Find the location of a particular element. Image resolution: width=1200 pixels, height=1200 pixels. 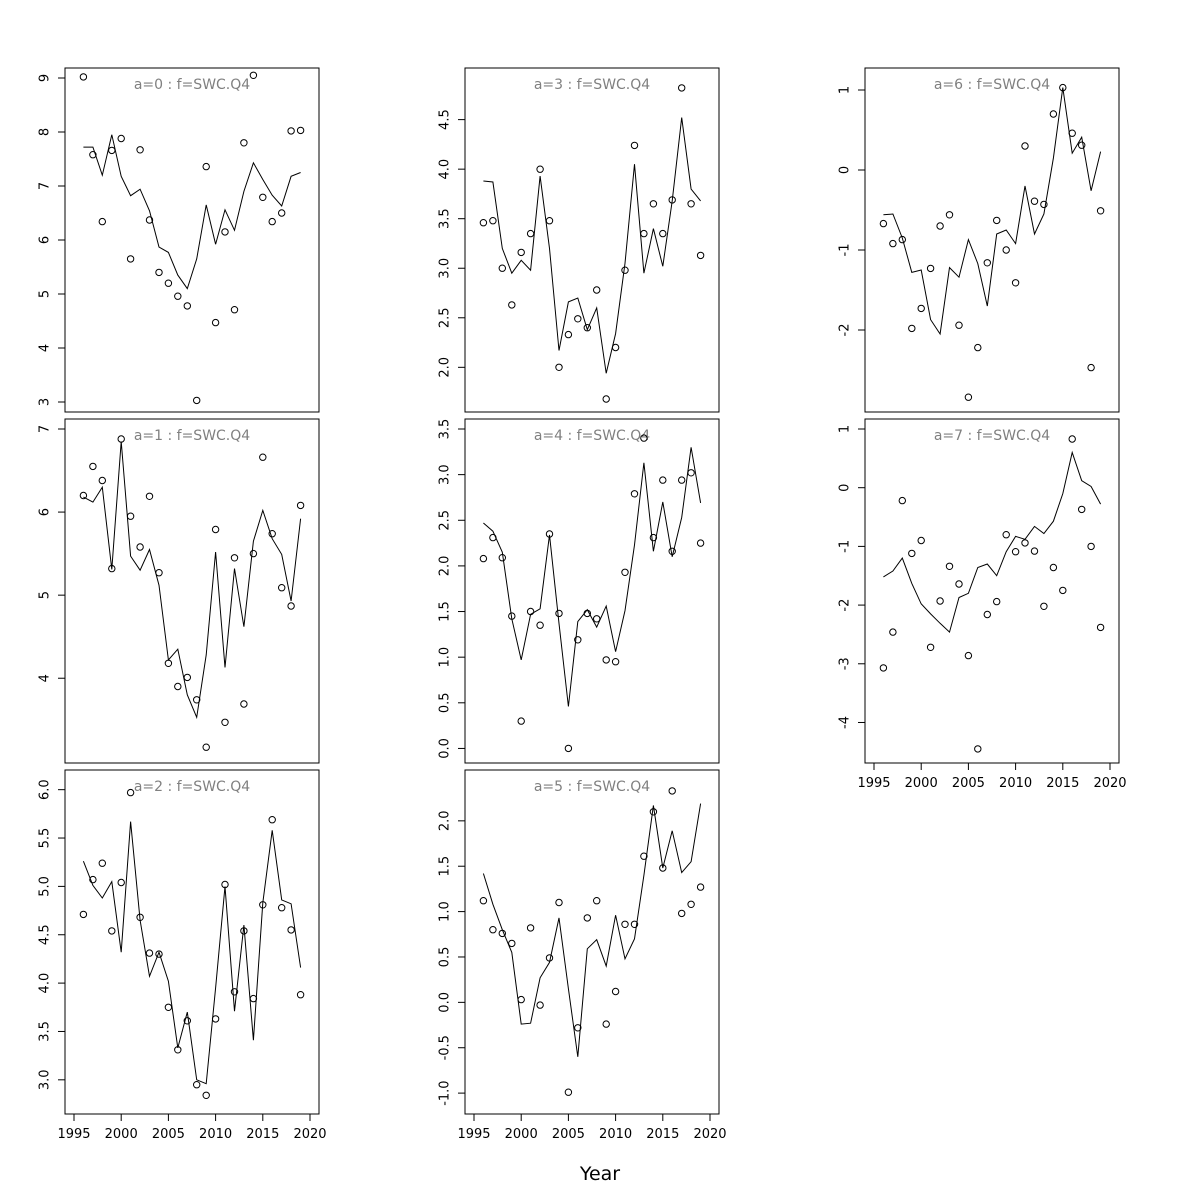

panel-title: a=7 : f=SWC.Q4 is located at coordinates (992, 436).